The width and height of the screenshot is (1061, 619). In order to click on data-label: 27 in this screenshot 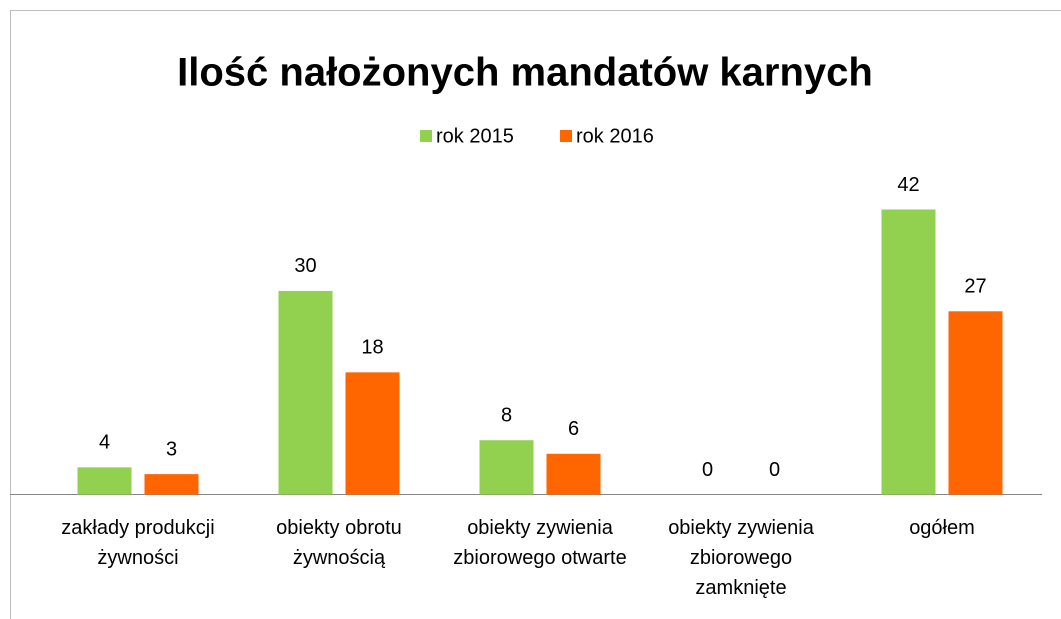, I will do `click(975, 287)`.